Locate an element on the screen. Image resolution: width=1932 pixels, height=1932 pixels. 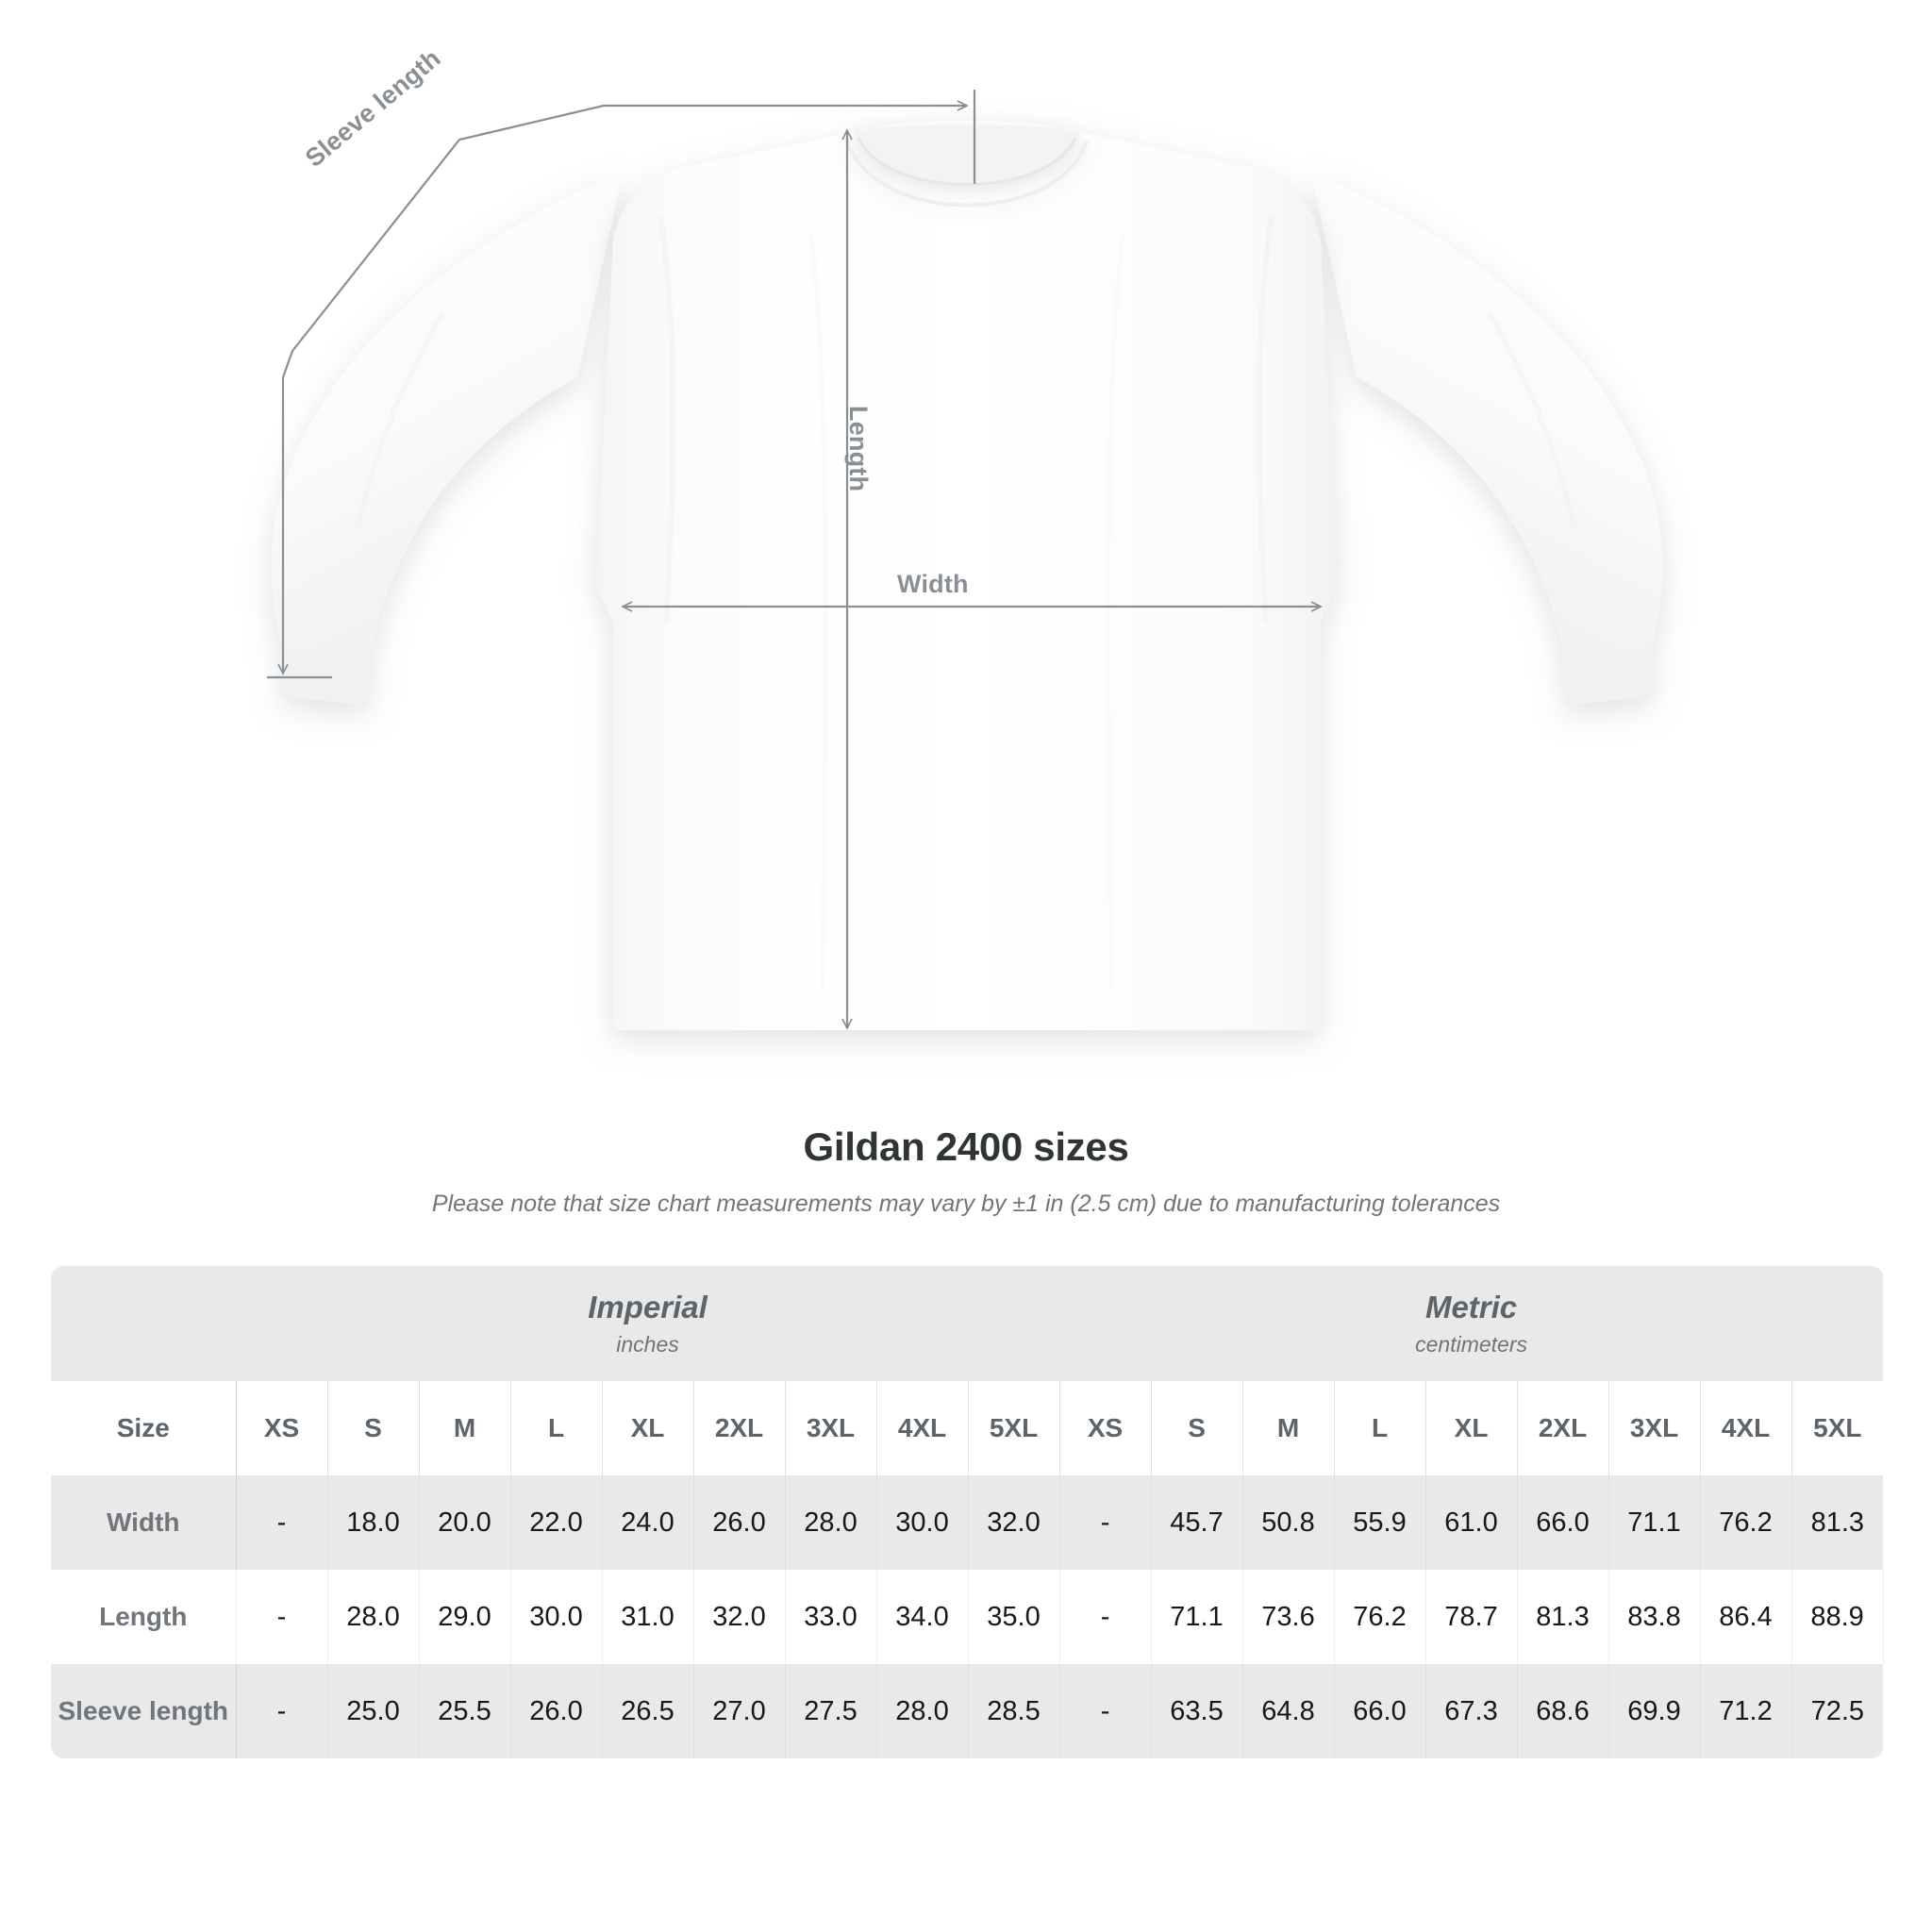
cell-width-imperial-s: 18.0 is located at coordinates (374, 1522).